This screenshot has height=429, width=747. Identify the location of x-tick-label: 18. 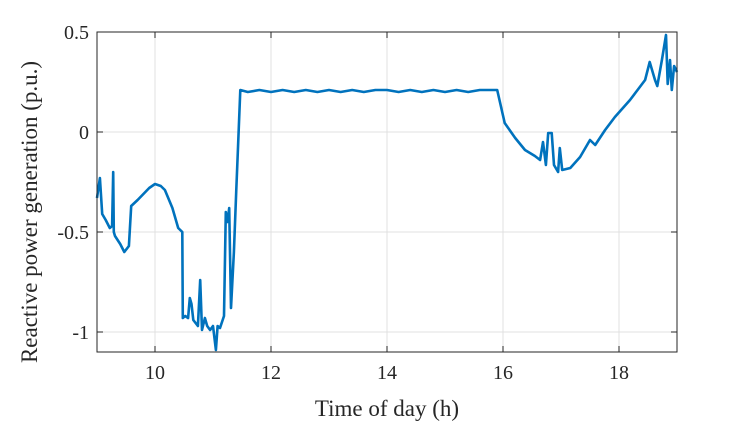
(619, 373).